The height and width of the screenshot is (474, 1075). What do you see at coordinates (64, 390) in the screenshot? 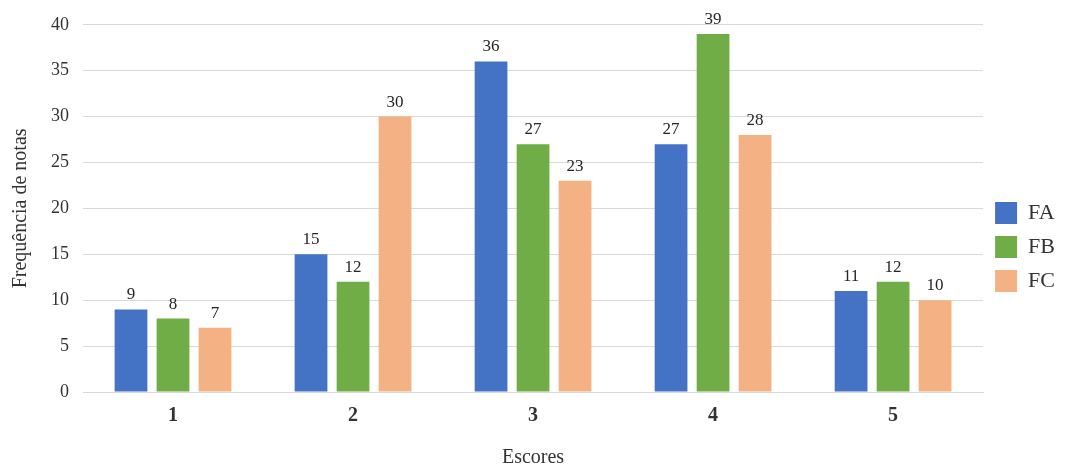
I see `y-tick-label: 0` at bounding box center [64, 390].